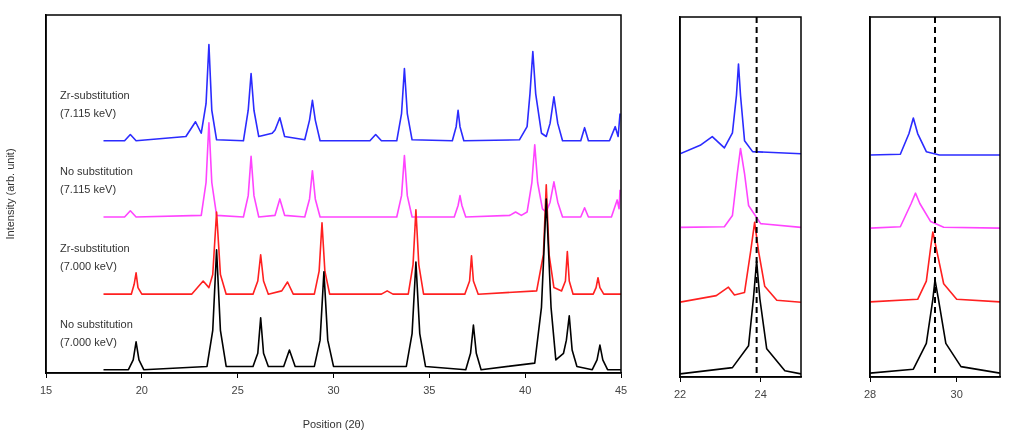 Image resolution: width=1017 pixels, height=436 pixels. What do you see at coordinates (760, 393) in the screenshot?
I see `x-tick-label: 24` at bounding box center [760, 393].